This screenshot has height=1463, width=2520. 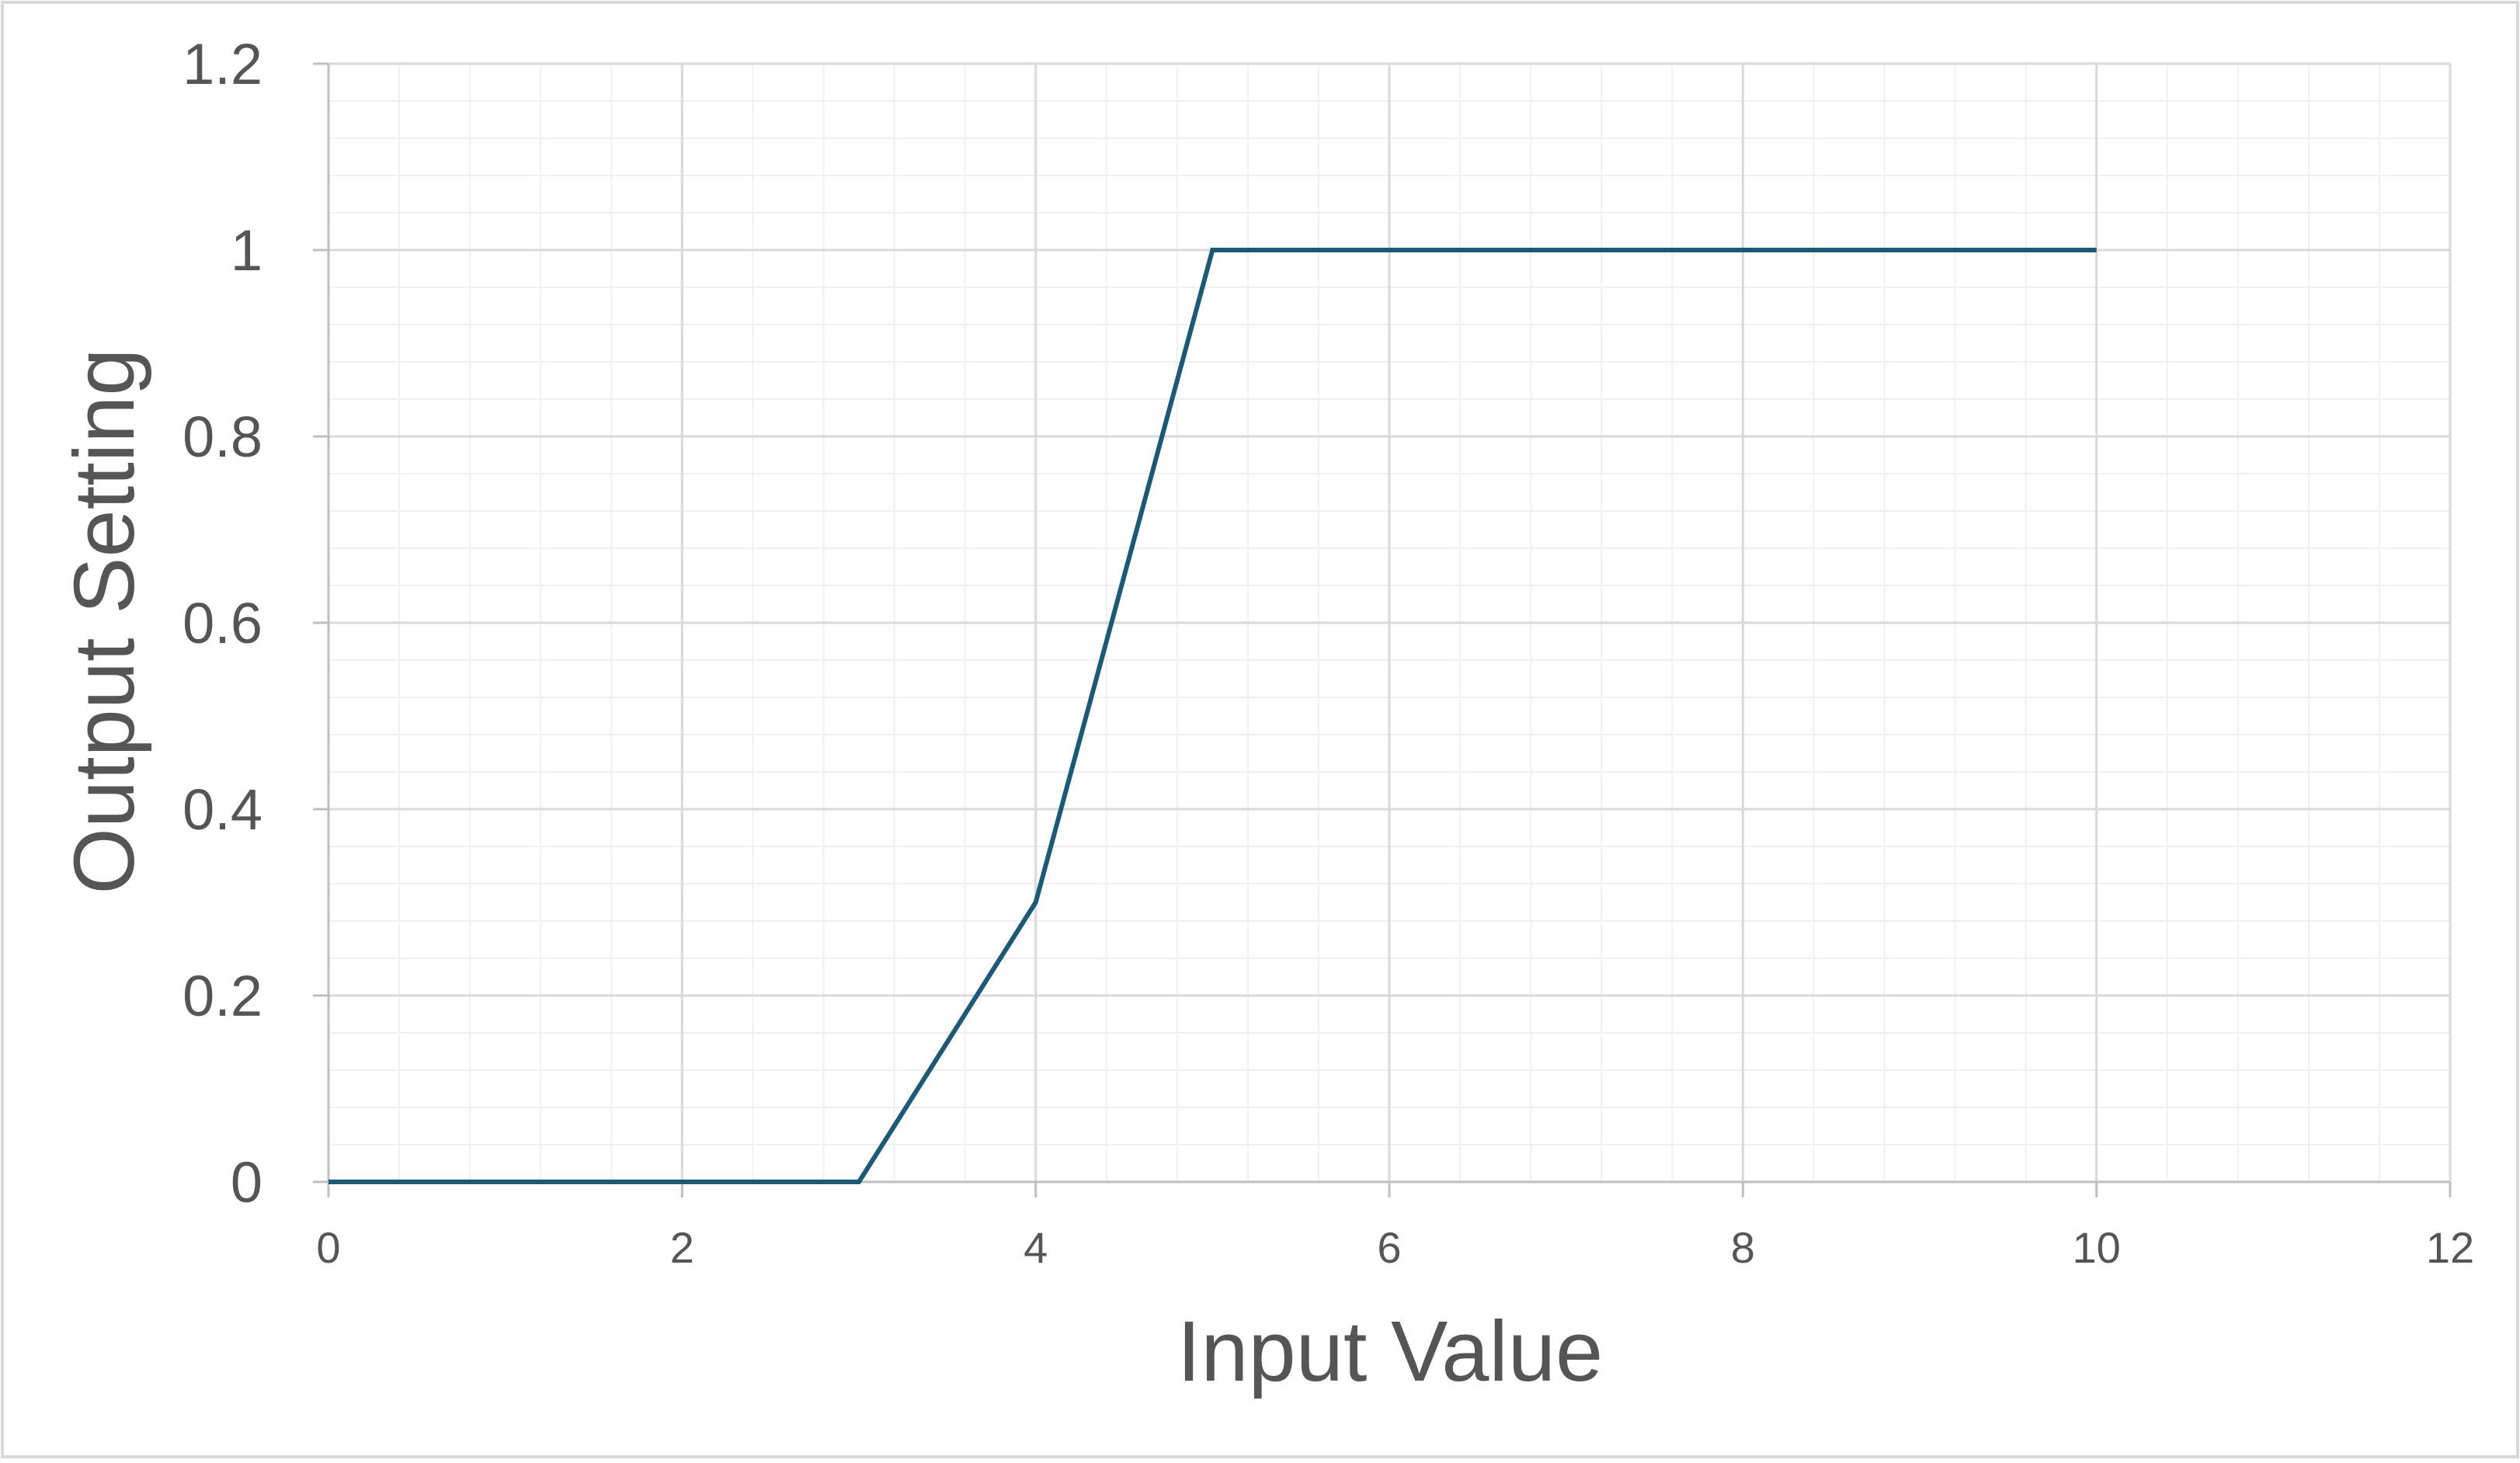 I want to click on y-tick-label: 0.2, so click(x=222, y=996).